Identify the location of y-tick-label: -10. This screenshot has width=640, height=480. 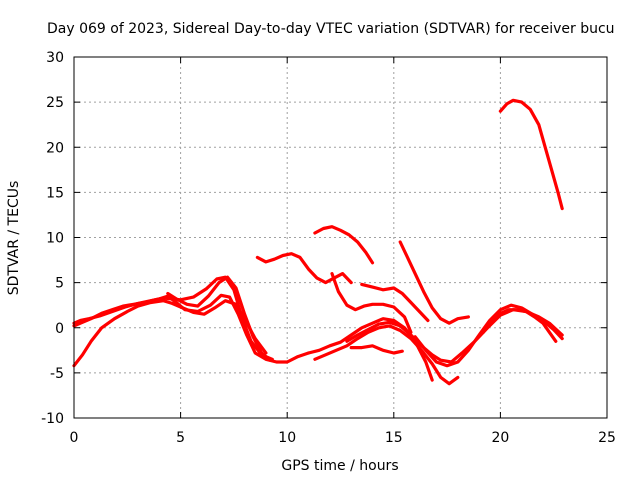
(52, 419).